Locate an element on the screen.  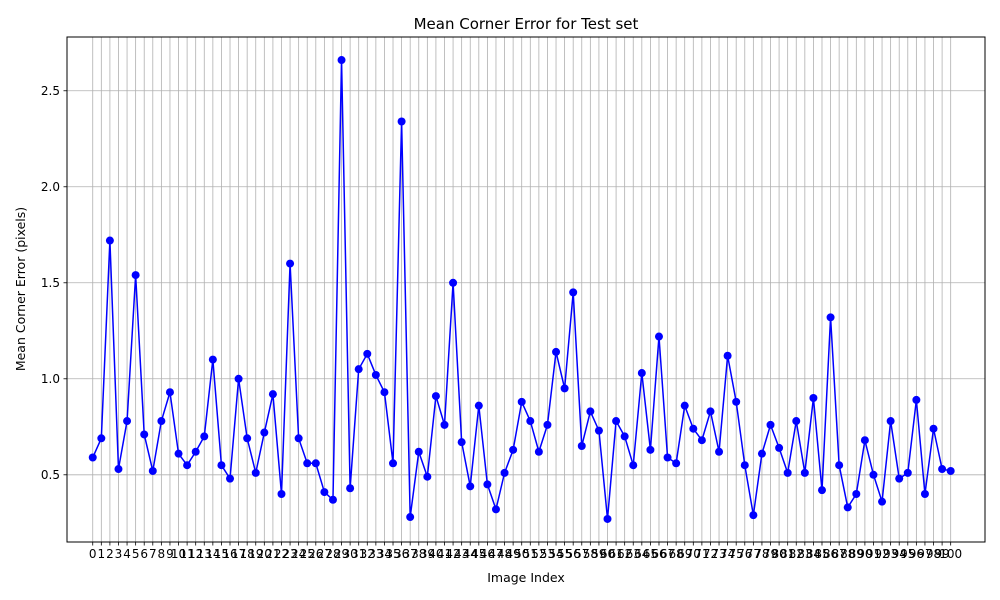
x-tick-label: 23 is located at coordinates (289, 554).